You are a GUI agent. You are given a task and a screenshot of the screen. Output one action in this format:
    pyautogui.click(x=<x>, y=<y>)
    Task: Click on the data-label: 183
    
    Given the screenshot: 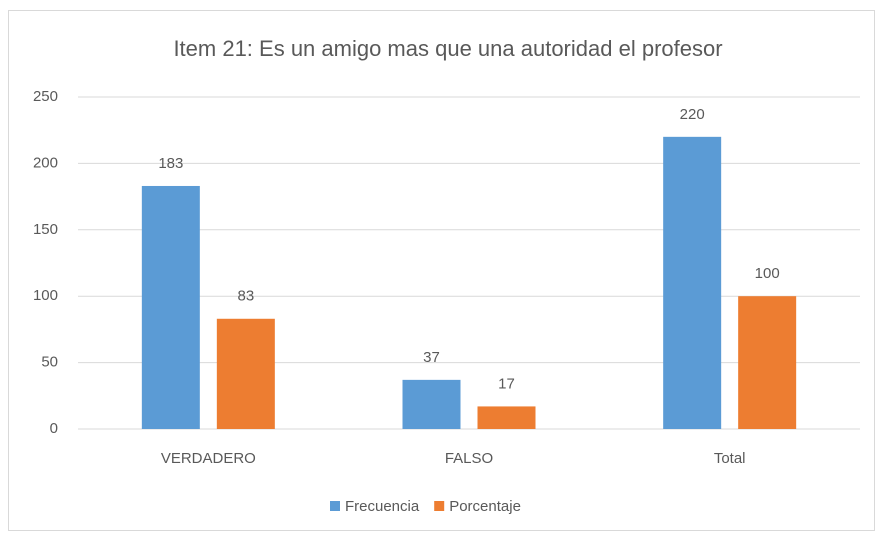 What is the action you would take?
    pyautogui.click(x=170, y=163)
    